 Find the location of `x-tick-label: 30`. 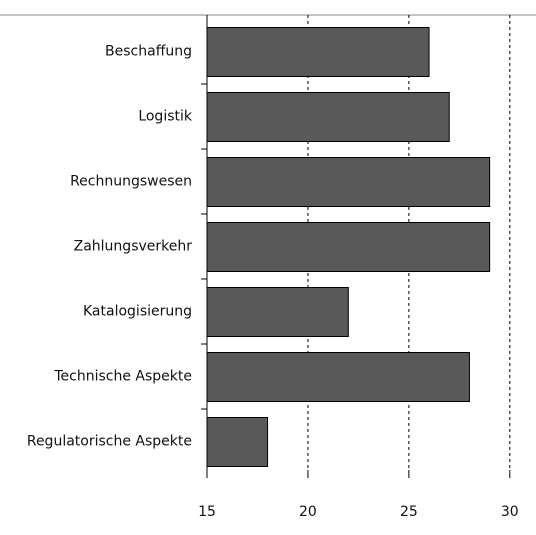

x-tick-label: 30 is located at coordinates (510, 512).